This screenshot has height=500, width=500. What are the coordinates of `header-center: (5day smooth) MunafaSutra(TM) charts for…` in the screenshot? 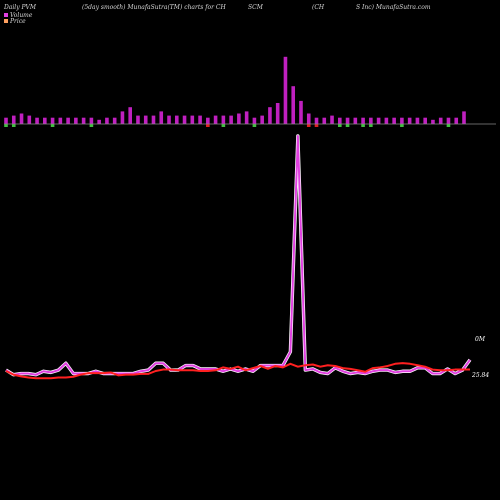 It's located at (154, 7).